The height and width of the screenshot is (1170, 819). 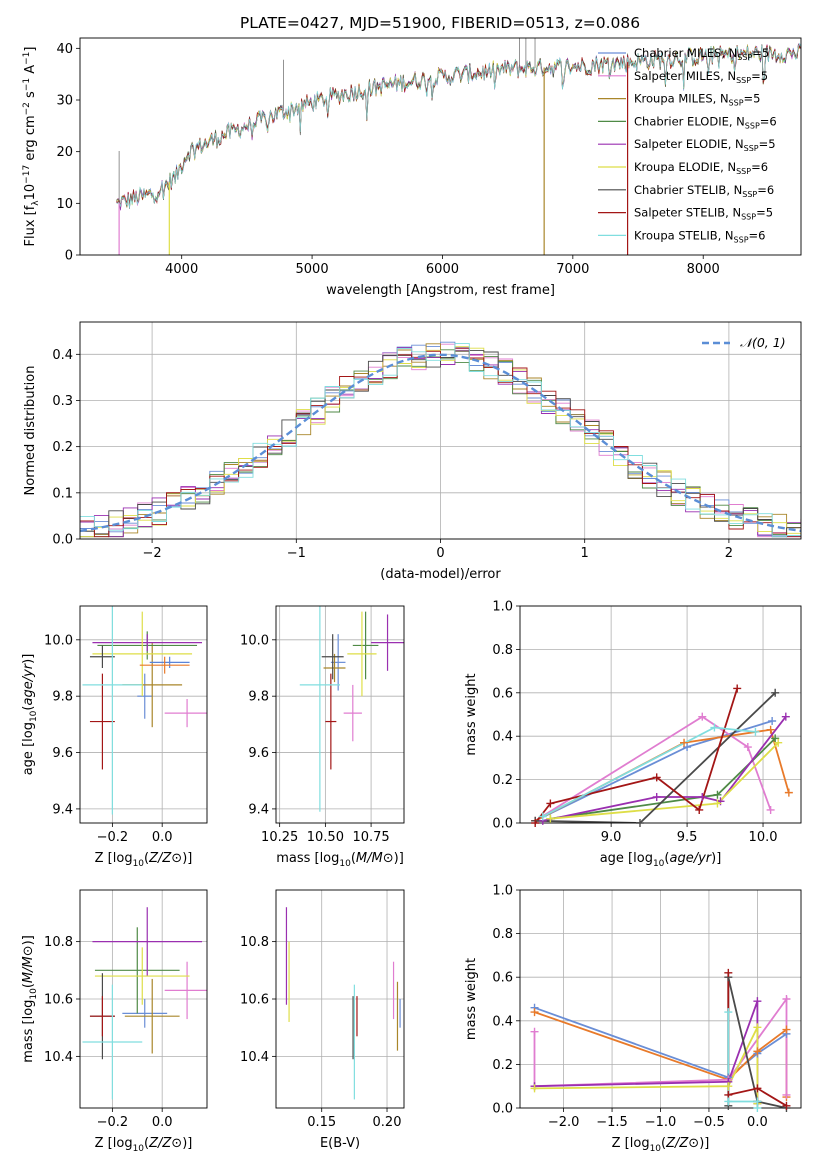 What do you see at coordinates (58, 1057) in the screenshot?
I see `tick-label-y: 10.4` at bounding box center [58, 1057].